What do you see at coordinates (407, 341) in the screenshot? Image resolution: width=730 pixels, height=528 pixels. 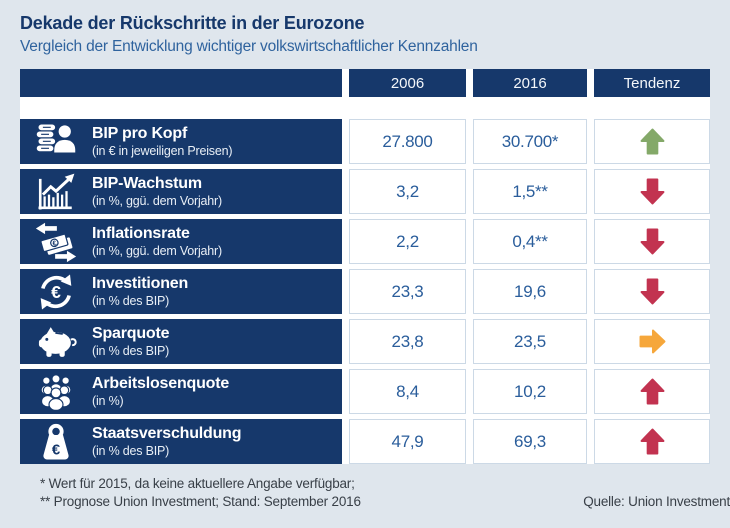 I see `value-2006-cell: 23,8` at bounding box center [407, 341].